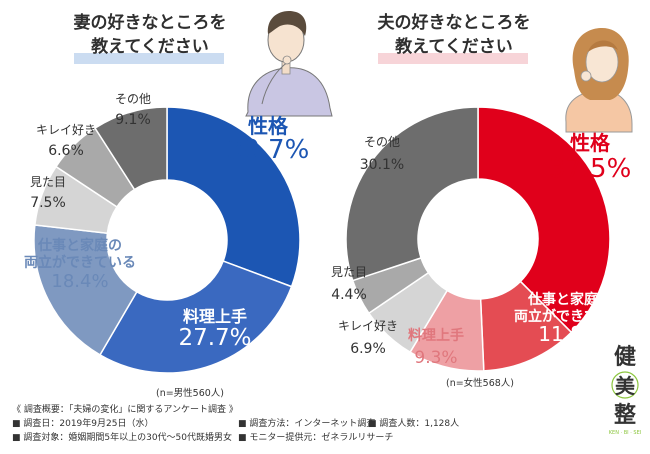 Image resolution: width=650 pixels, height=454 pixels. What do you see at coordinates (133, 99) in the screenshot?
I see `slice-label-0-5-line-0: その他` at bounding box center [133, 99].